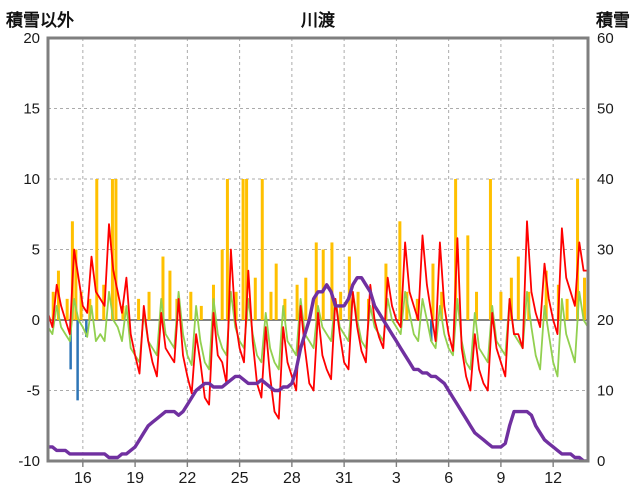 The width and height of the screenshot is (636, 501). Describe the element at coordinates (344, 478) in the screenshot. I see `x-axis-tick-label: 31` at that location.